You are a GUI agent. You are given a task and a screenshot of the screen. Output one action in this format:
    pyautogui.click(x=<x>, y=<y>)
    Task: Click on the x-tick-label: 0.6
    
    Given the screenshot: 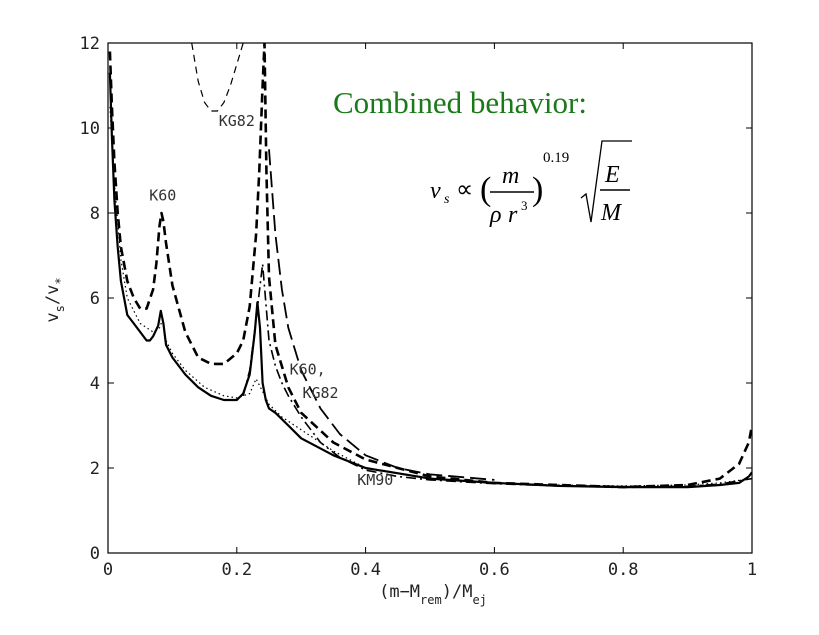 What is the action you would take?
    pyautogui.click(x=494, y=570)
    